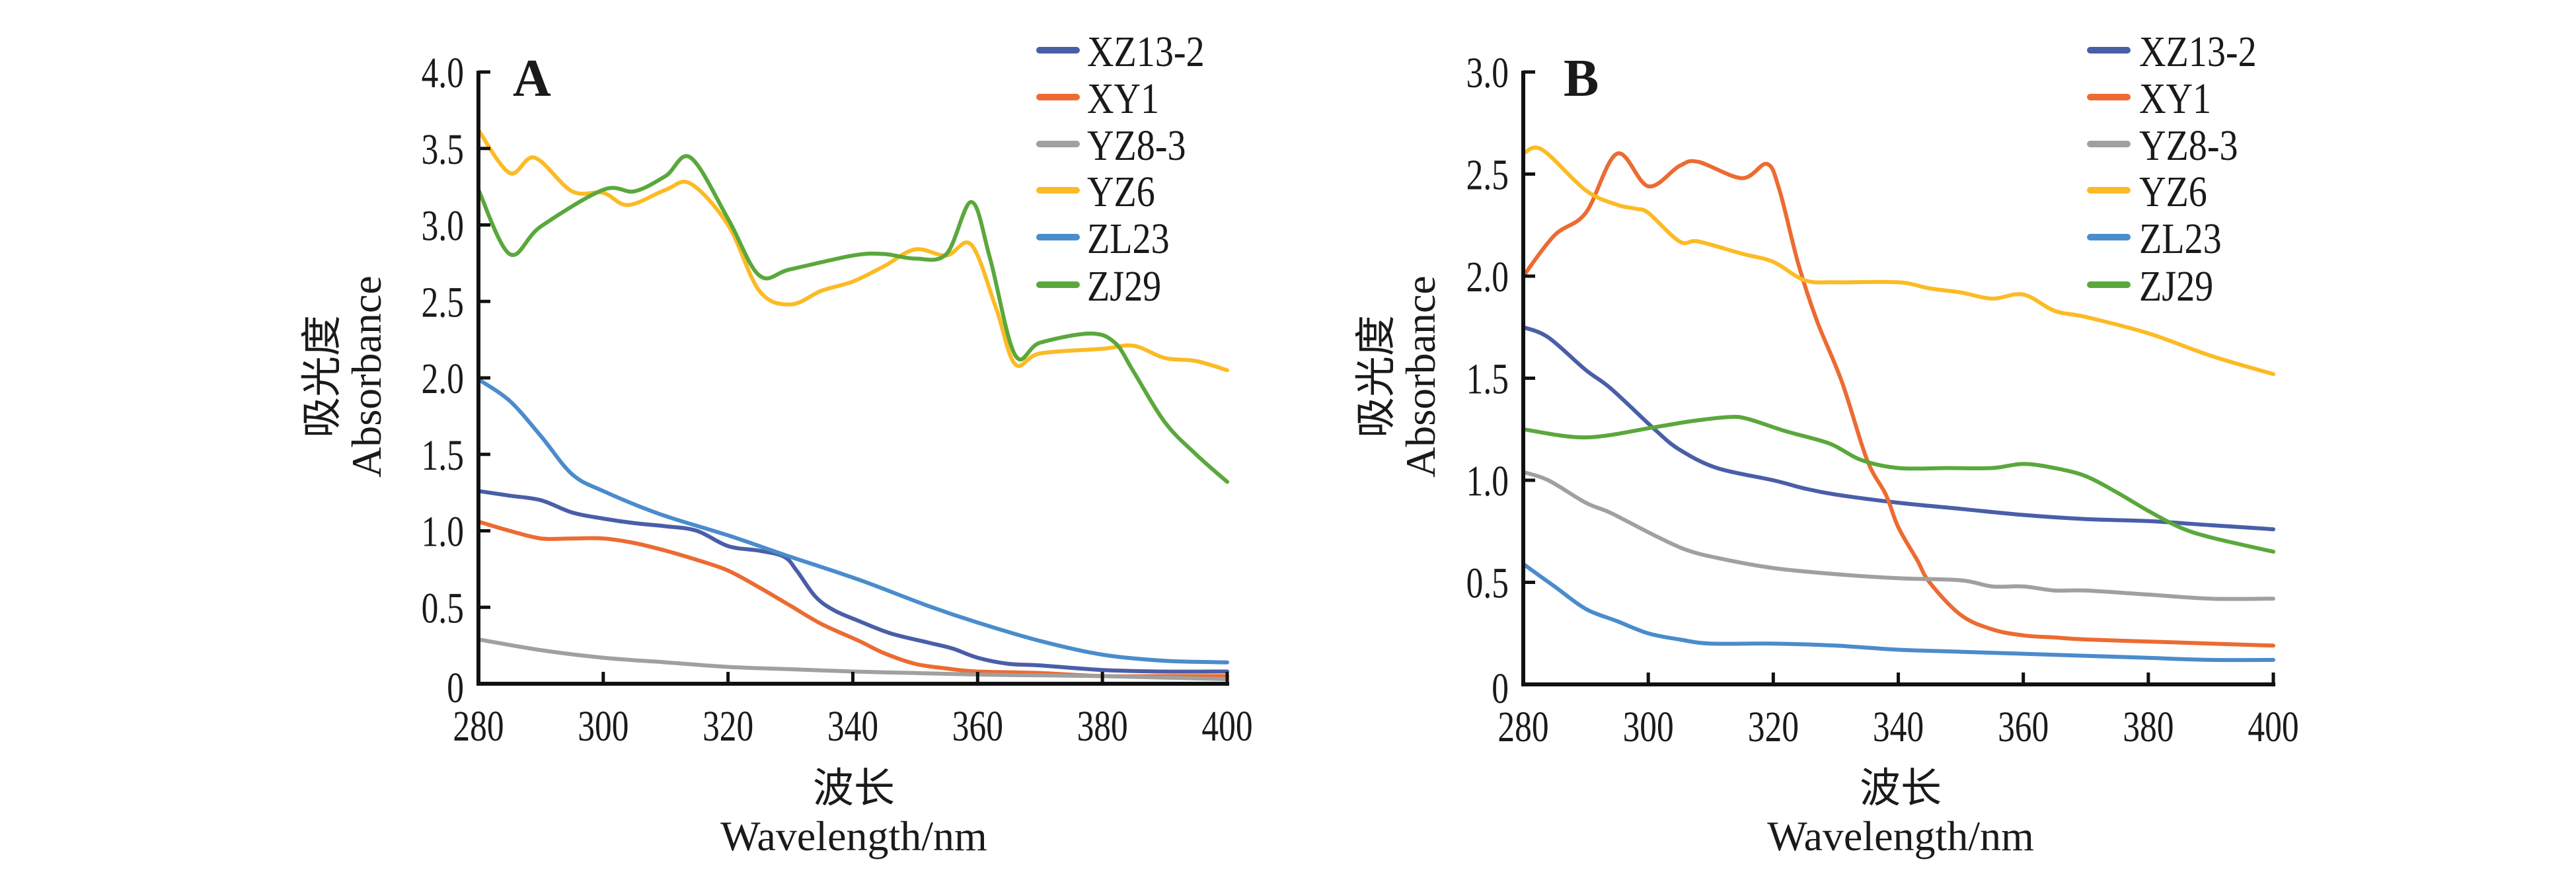  What do you see at coordinates (852, 598) in the screenshot?
I see `series-line-xy1` at bounding box center [852, 598].